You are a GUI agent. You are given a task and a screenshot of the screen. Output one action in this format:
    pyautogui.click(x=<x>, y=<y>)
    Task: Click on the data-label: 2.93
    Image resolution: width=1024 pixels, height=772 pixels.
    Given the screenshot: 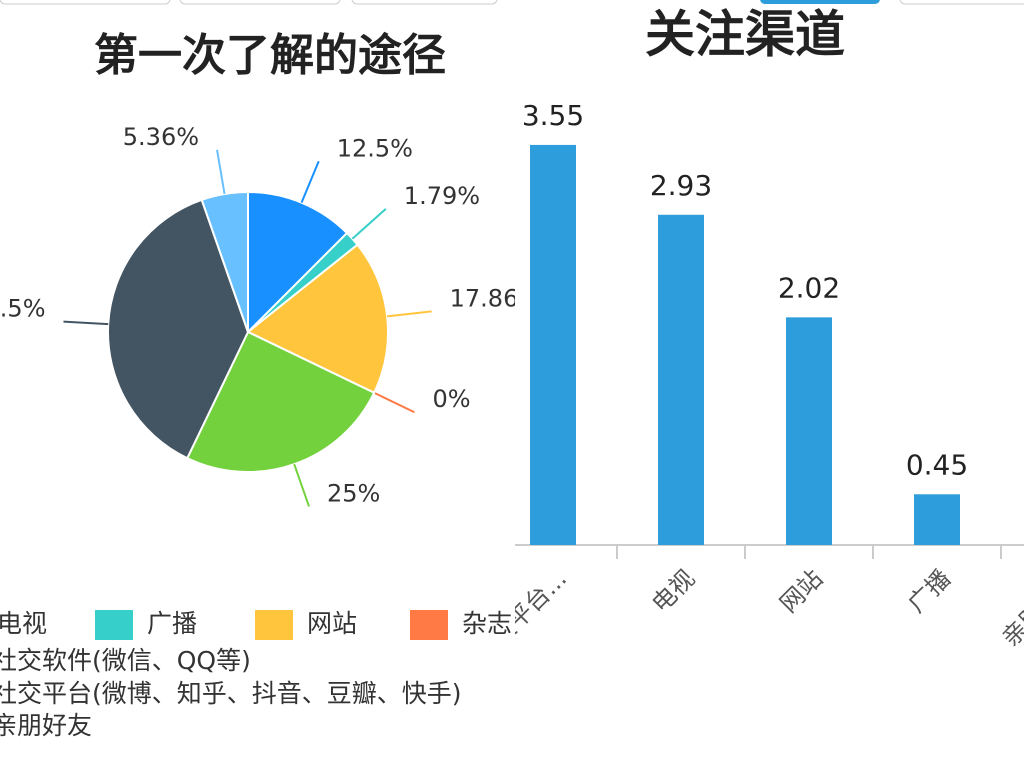 What is the action you would take?
    pyautogui.click(x=681, y=185)
    